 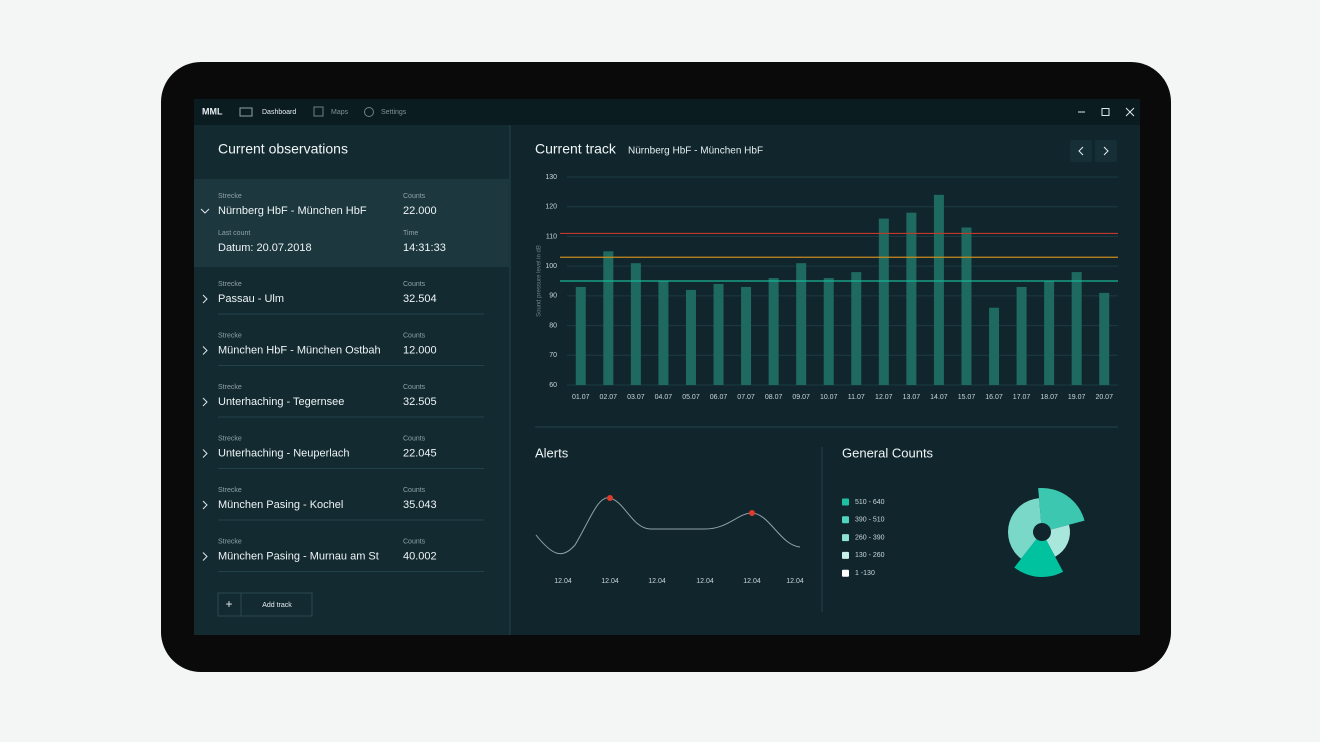 I want to click on x-tick-label: 13.07, so click(x=912, y=397).